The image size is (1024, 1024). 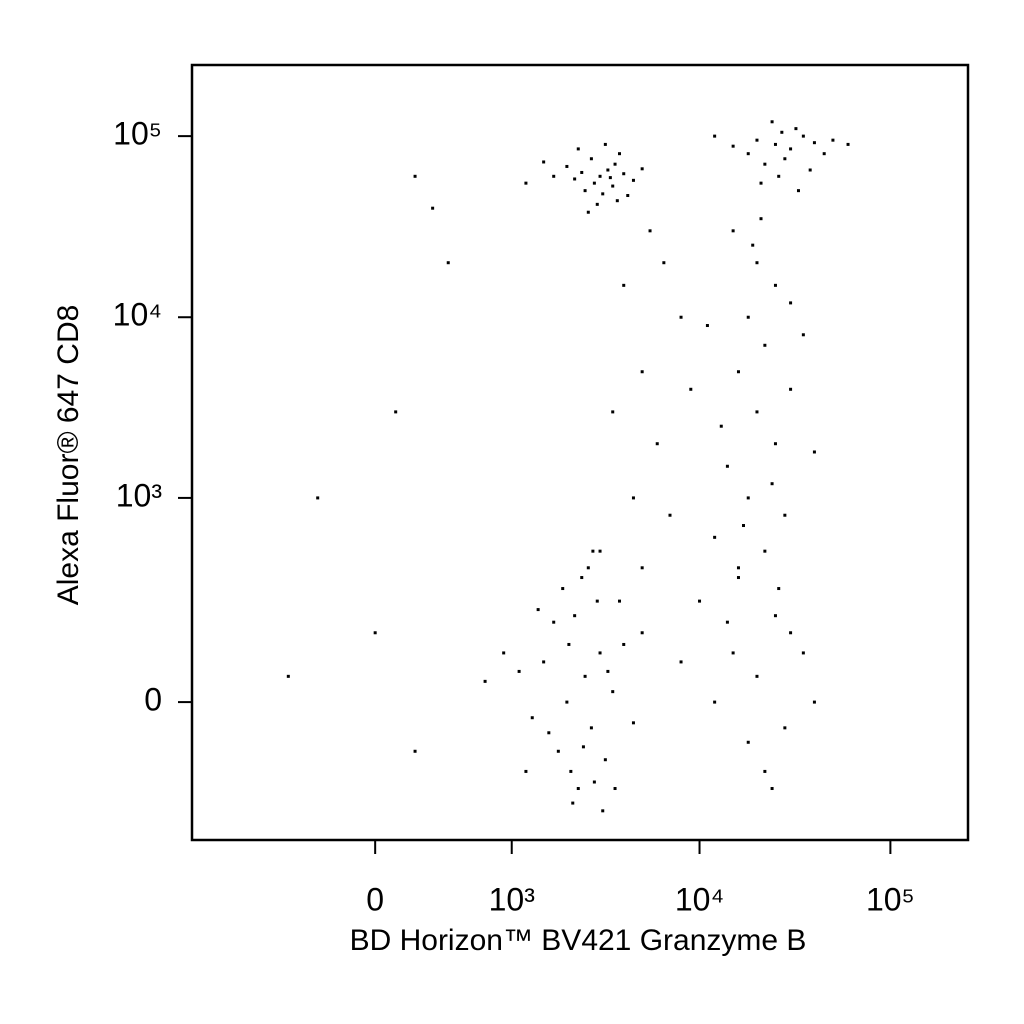 What do you see at coordinates (699, 899) in the screenshot?
I see `x-tick-label: 10⁴` at bounding box center [699, 899].